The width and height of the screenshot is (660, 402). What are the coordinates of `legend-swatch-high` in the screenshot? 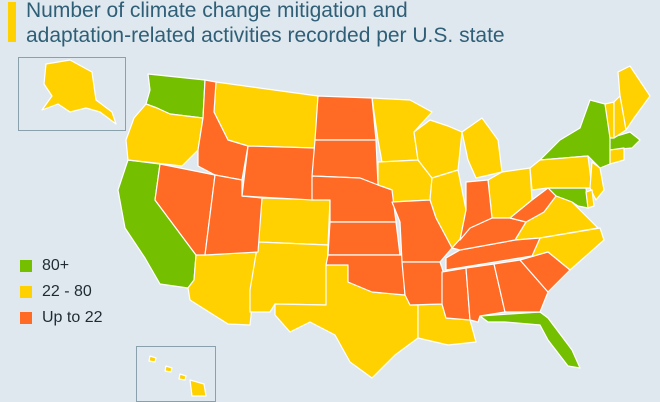 It's located at (26, 266).